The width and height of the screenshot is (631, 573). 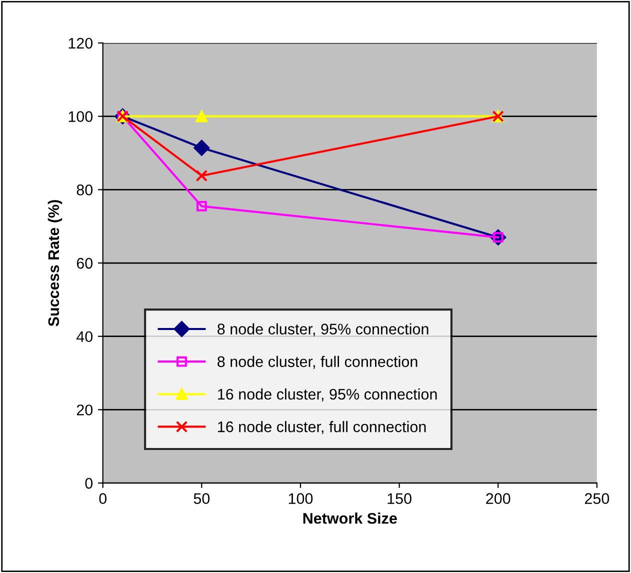 What do you see at coordinates (202, 498) in the screenshot?
I see `x-tick-label: 50` at bounding box center [202, 498].